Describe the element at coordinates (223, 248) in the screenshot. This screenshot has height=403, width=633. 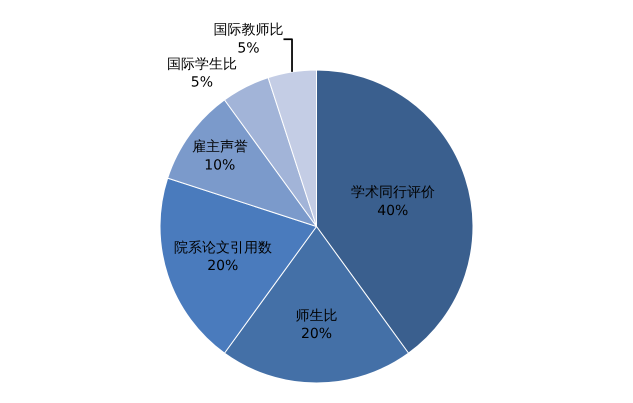
I see `slice-label: 院系论文引用数` at that location.